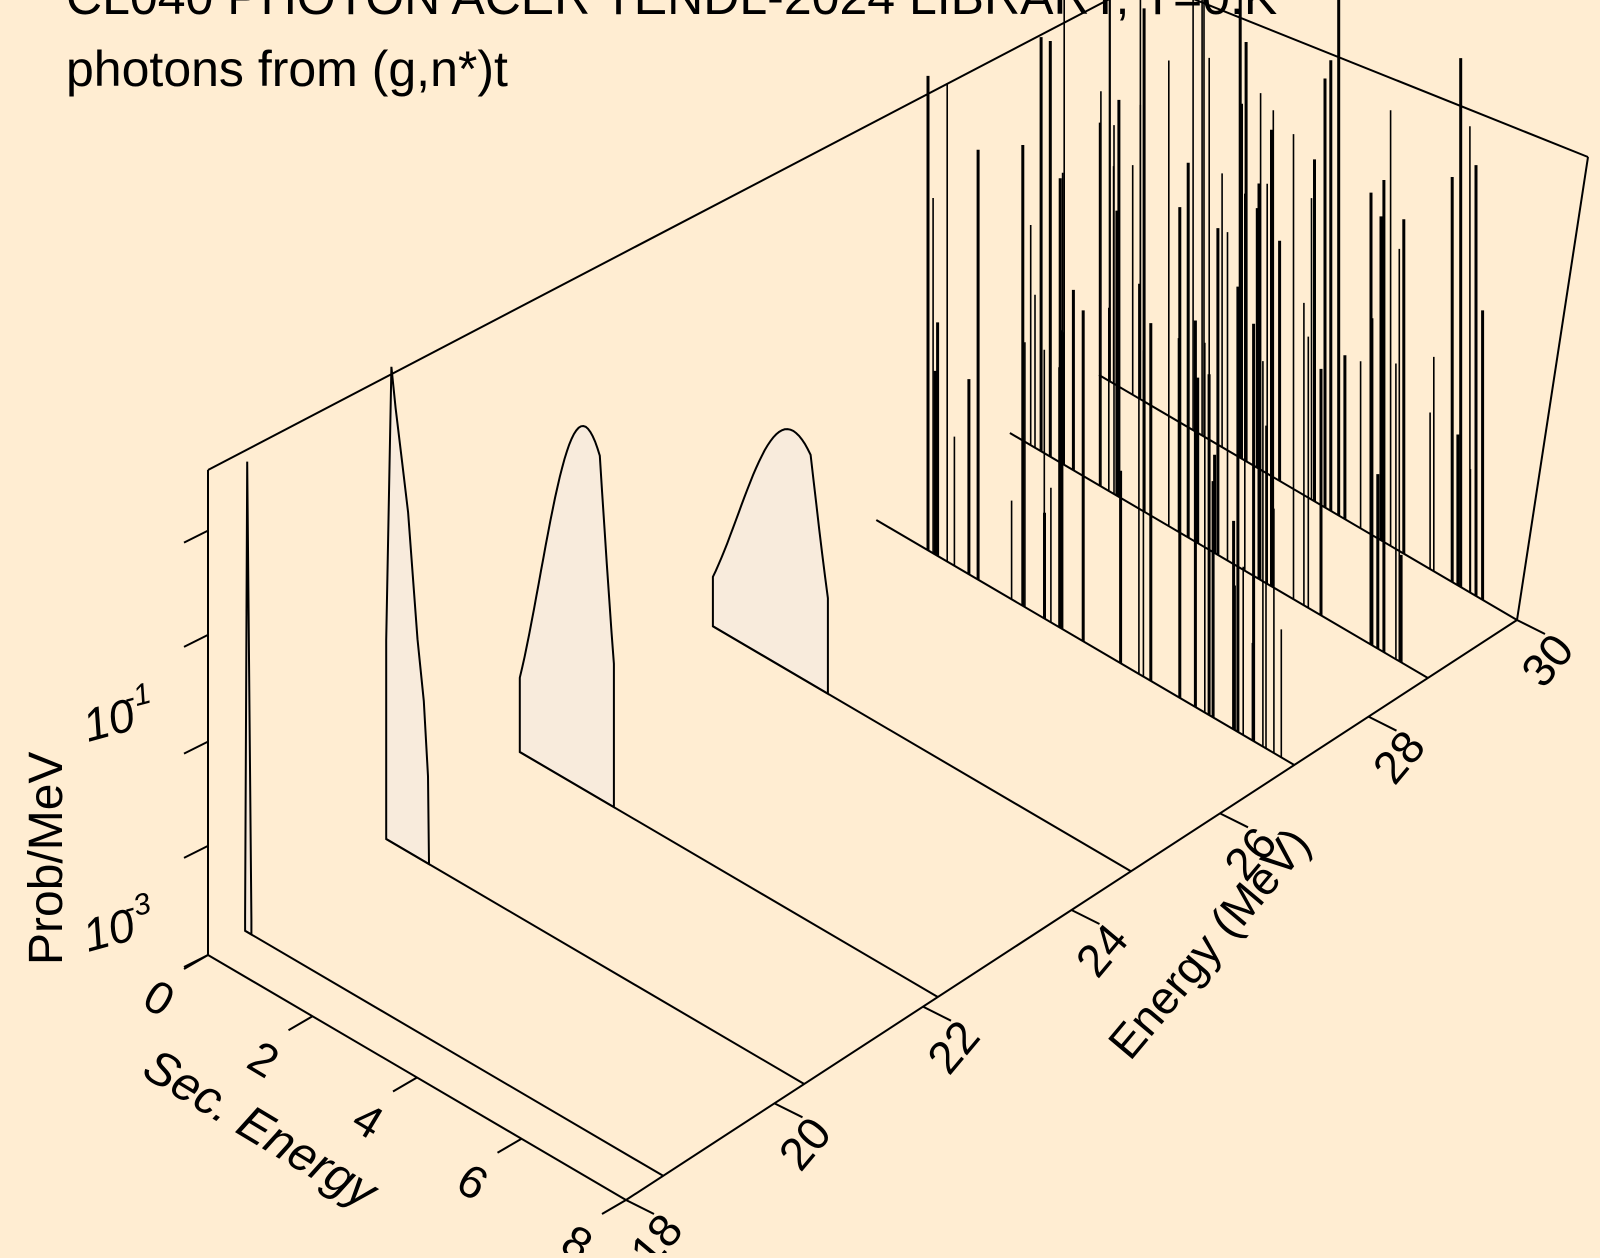 The height and width of the screenshot is (1258, 1600). I want to click on y-tick-label: 24, so click(1101, 950).